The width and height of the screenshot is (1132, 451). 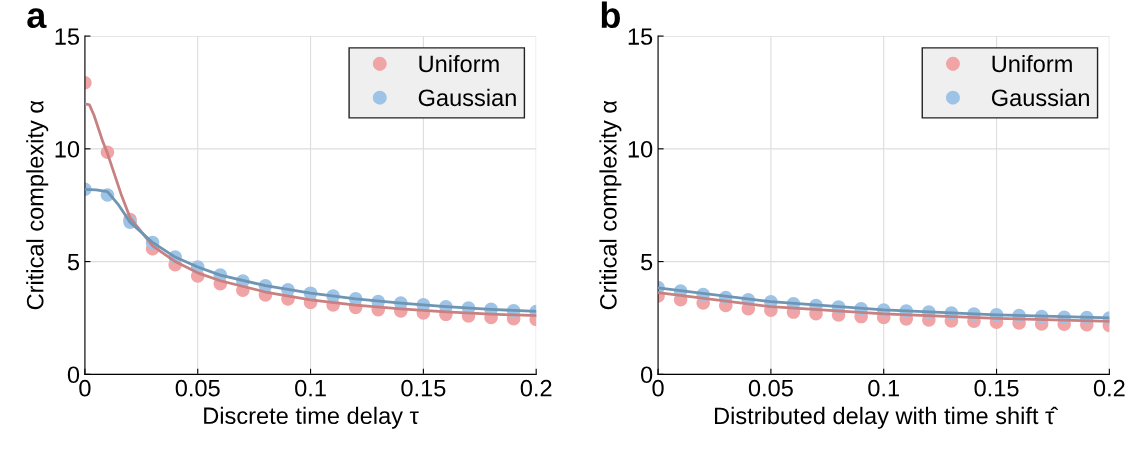 What do you see at coordinates (311, 417) in the screenshot?
I see `x-axis-title: Discrete time delay τ` at bounding box center [311, 417].